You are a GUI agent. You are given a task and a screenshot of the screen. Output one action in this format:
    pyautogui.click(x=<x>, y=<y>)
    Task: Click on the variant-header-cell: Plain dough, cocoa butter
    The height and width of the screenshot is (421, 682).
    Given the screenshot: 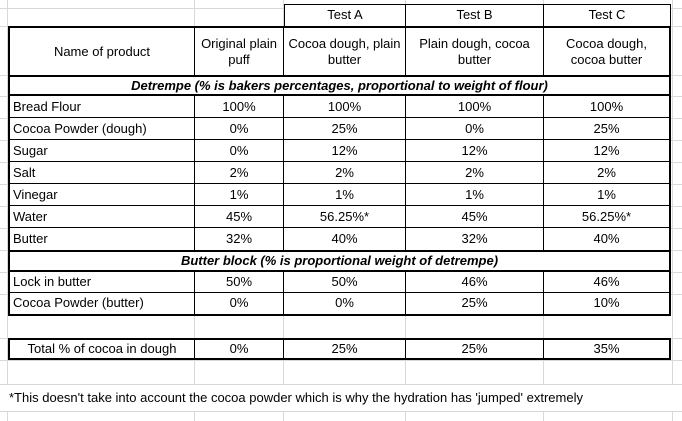 What is the action you would take?
    pyautogui.click(x=475, y=51)
    